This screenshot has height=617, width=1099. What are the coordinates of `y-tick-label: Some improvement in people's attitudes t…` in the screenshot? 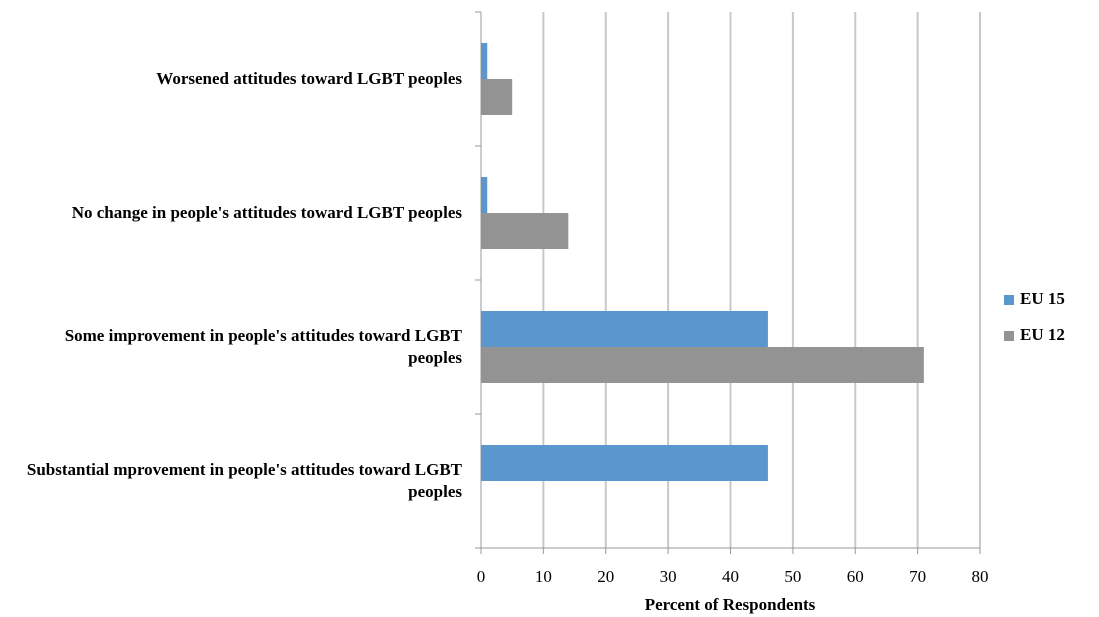 It's located at (263, 346).